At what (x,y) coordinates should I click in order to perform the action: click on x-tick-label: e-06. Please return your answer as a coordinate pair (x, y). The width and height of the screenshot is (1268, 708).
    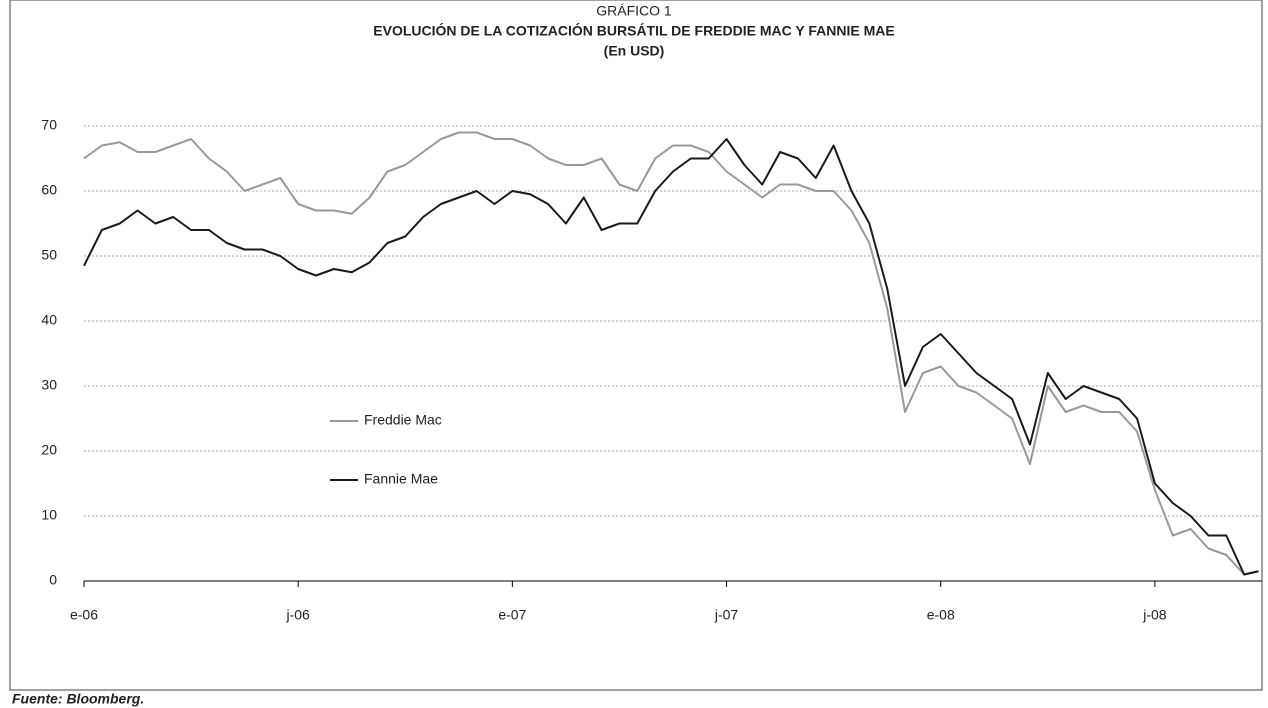
    Looking at the image, I should click on (84, 615).